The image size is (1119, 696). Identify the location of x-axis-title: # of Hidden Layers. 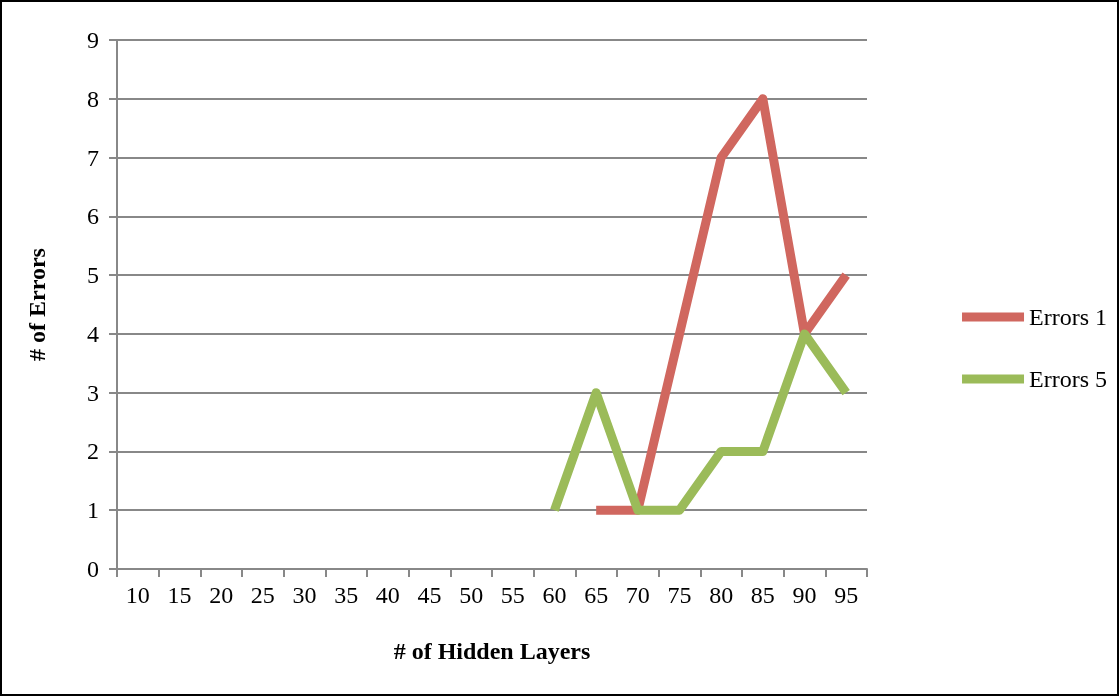
(492, 651).